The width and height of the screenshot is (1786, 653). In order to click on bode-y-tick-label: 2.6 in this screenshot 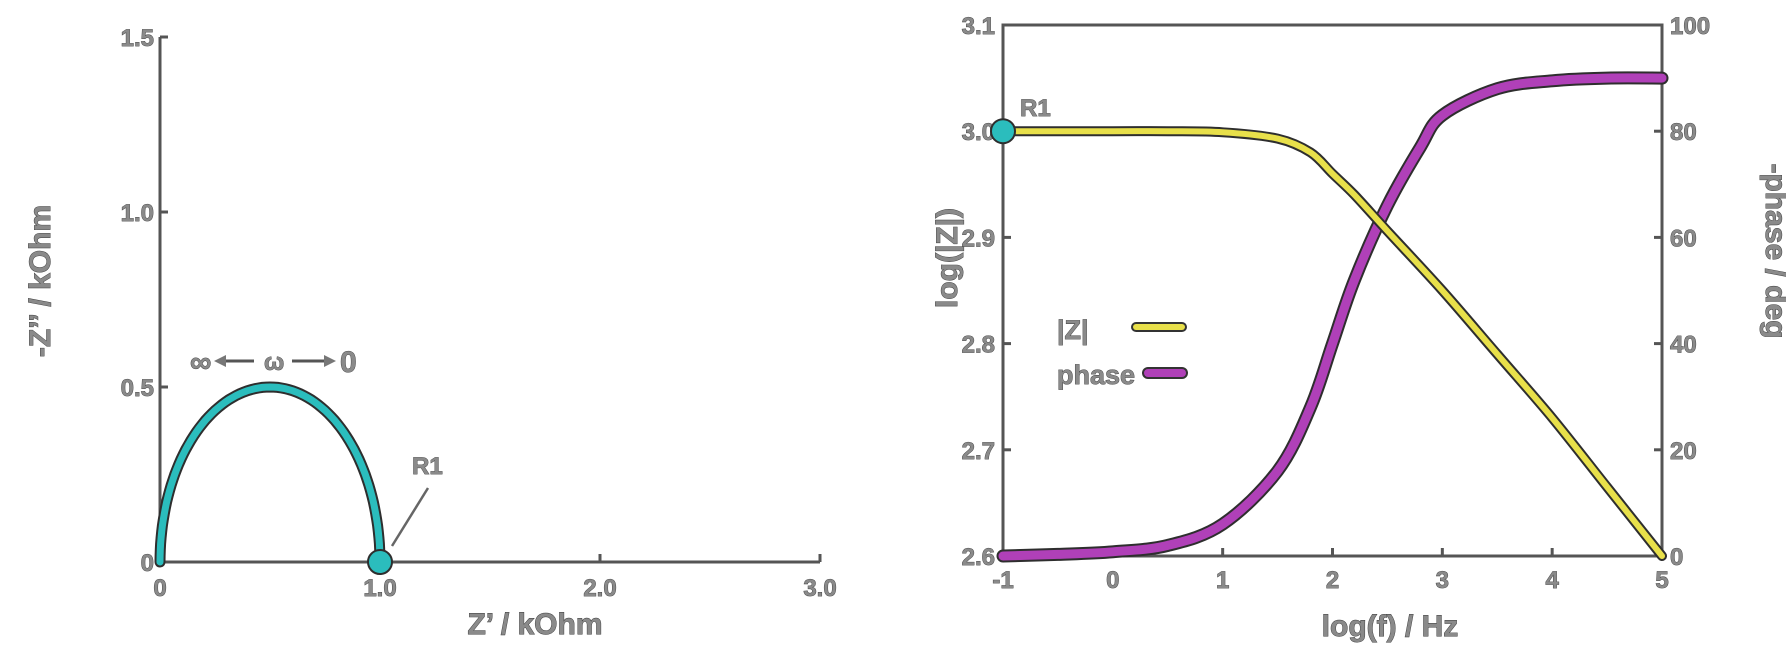, I will do `click(978, 557)`.